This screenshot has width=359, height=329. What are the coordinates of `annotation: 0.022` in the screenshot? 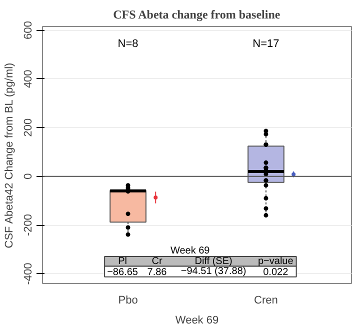 It's located at (276, 272).